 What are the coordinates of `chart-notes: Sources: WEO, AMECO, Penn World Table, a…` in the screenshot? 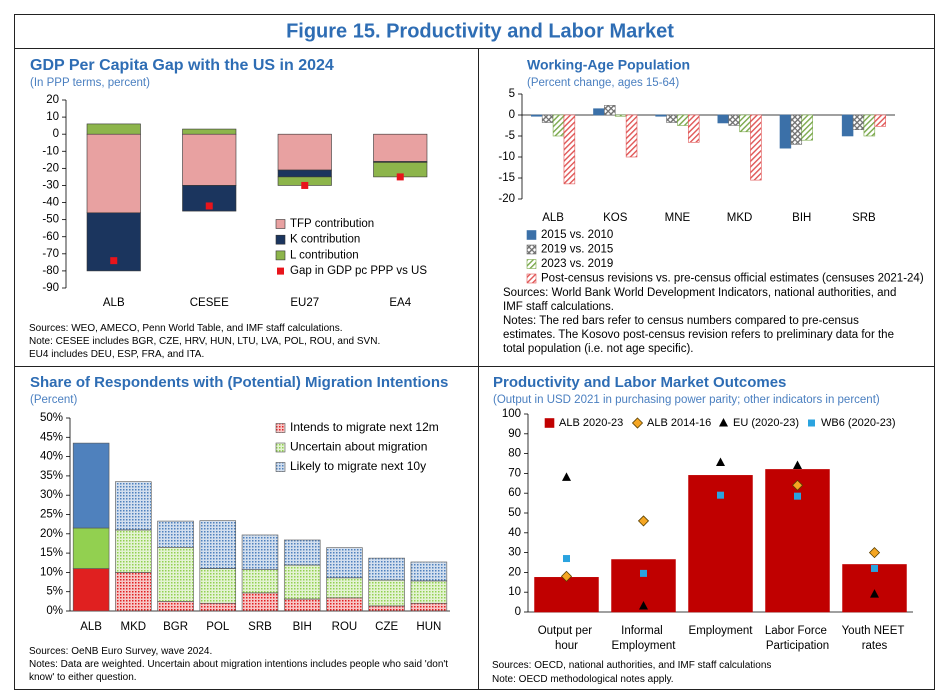 It's located at (251, 341).